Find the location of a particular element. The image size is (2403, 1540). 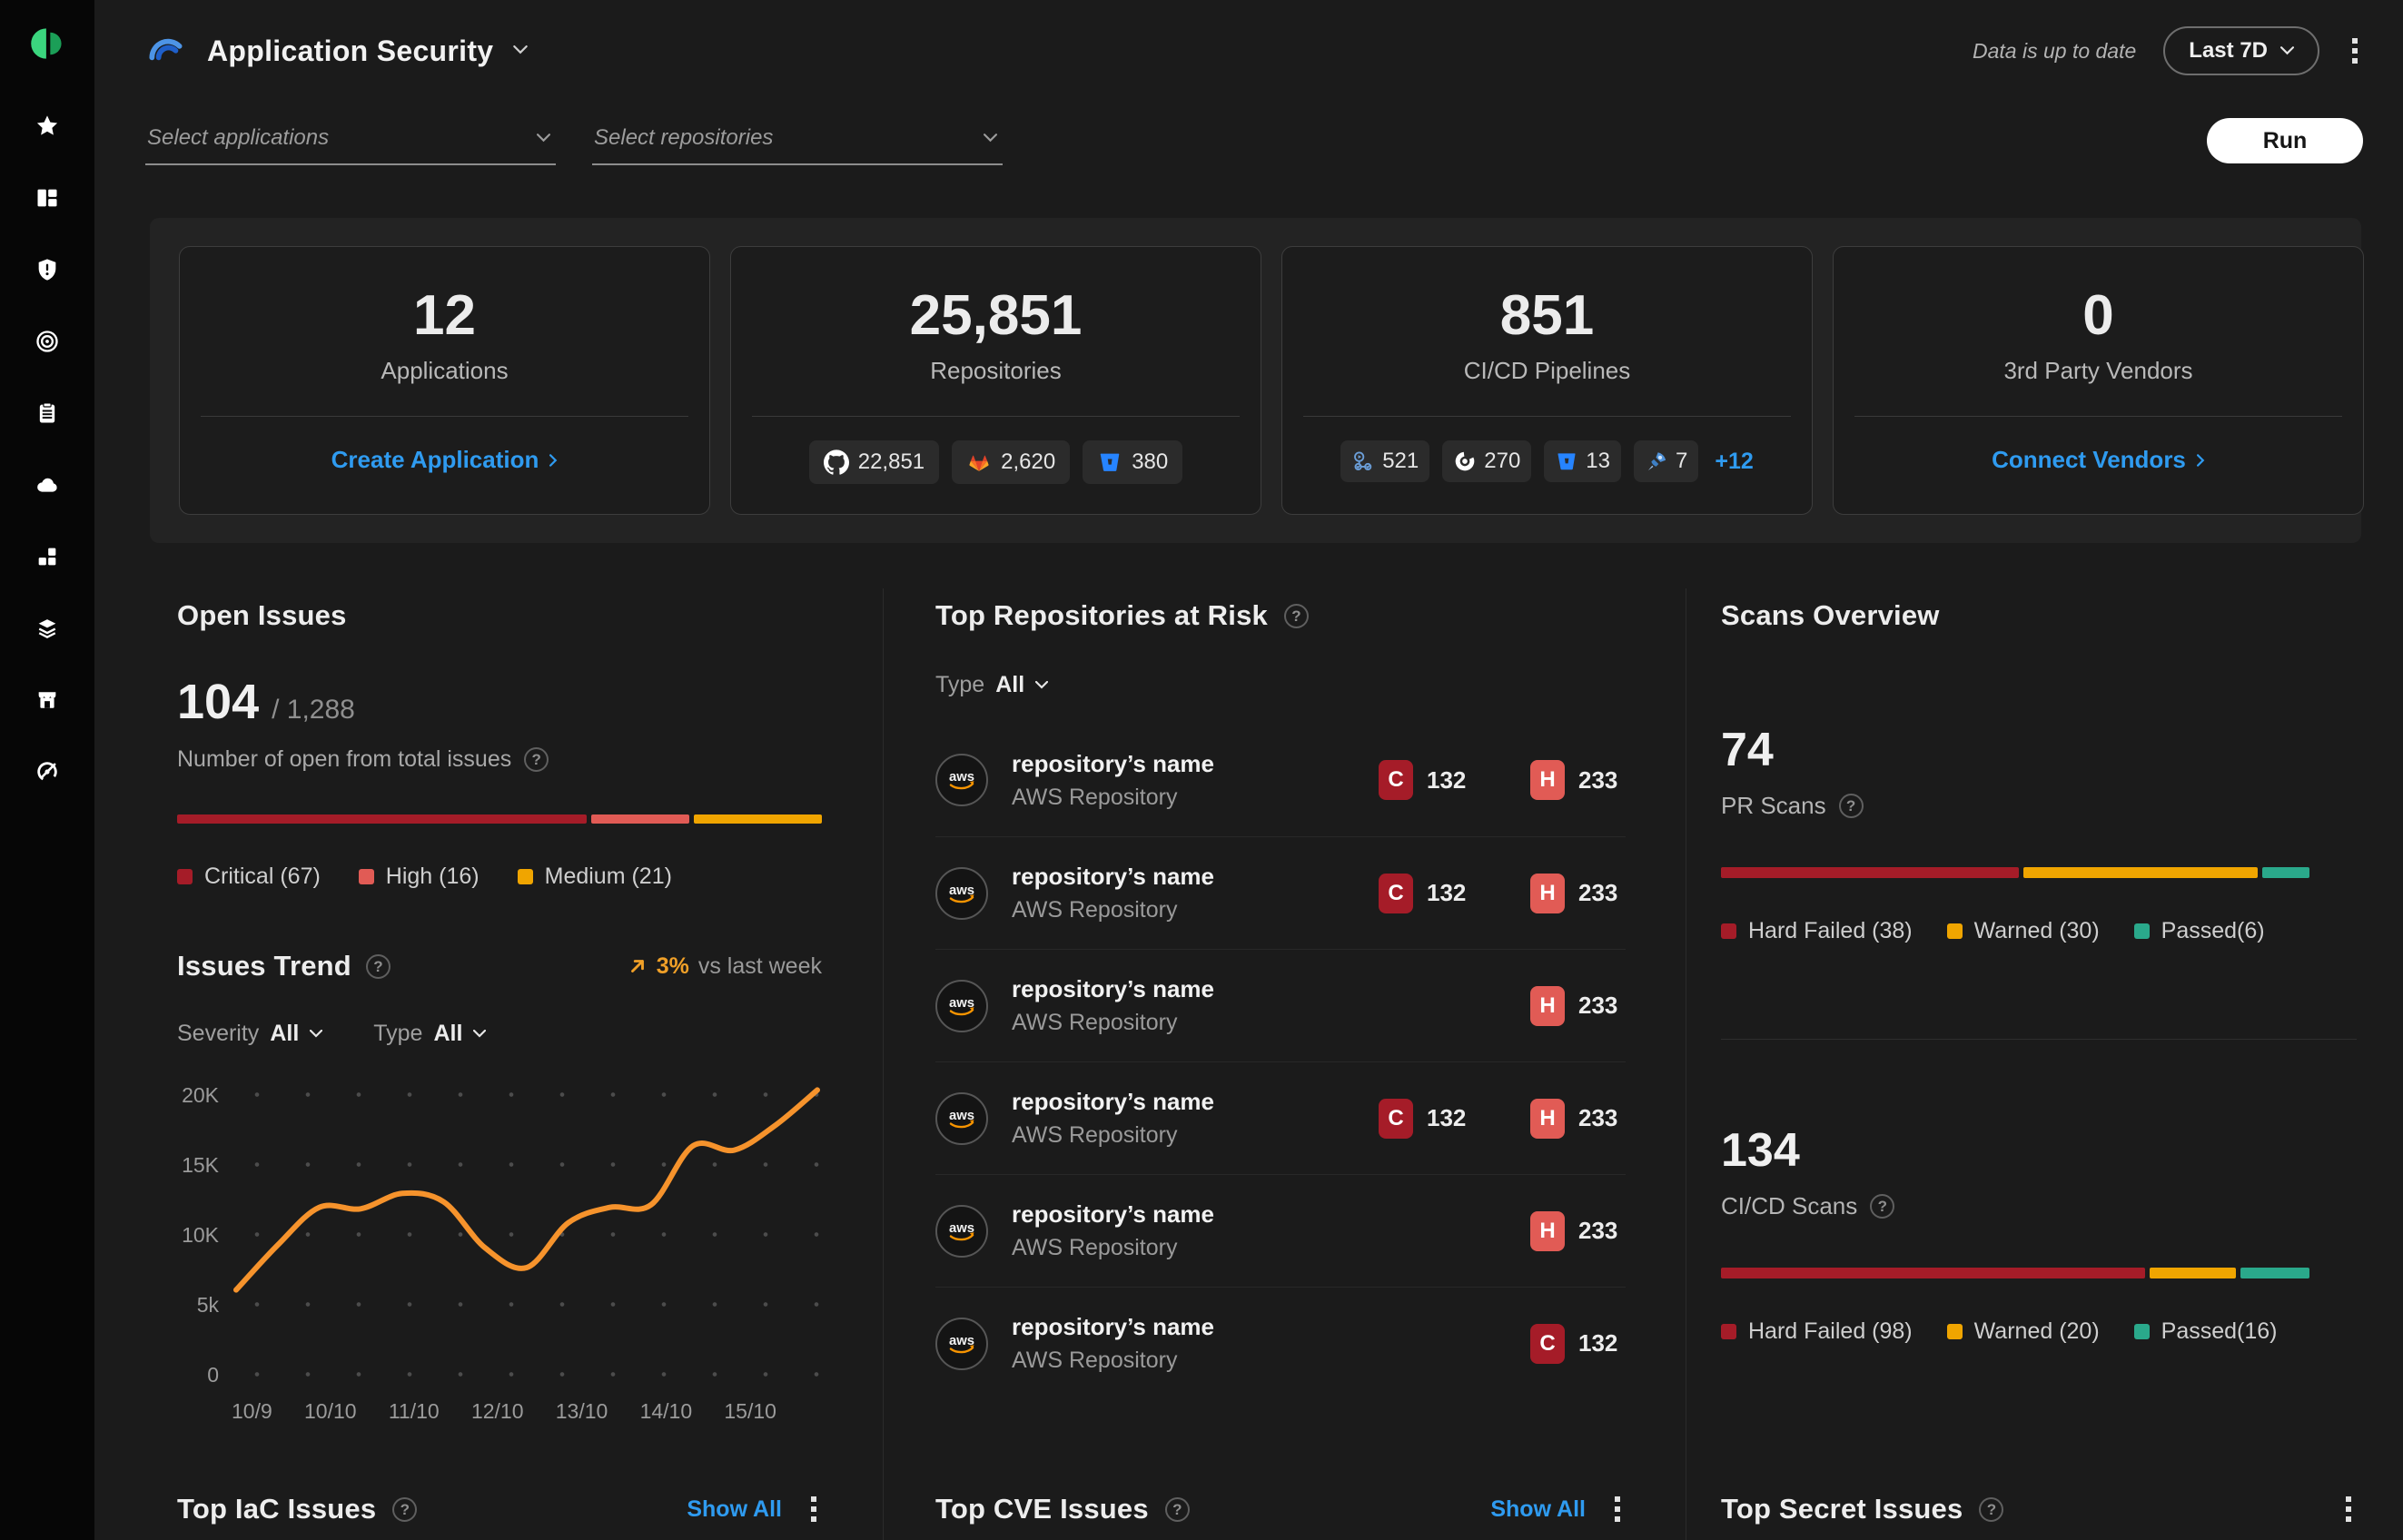

applications-select: Select applications is located at coordinates (350, 140).